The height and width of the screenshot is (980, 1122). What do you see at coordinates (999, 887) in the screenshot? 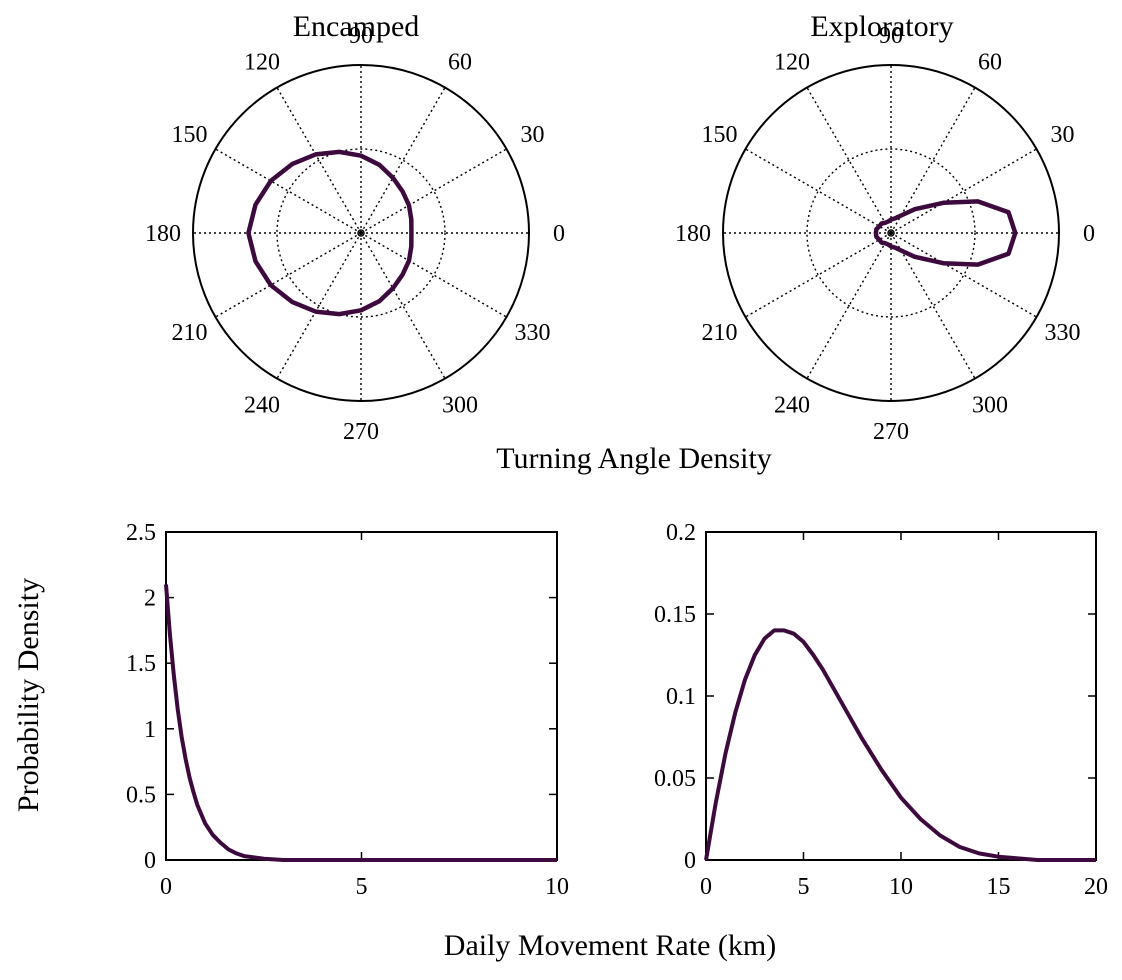
I see `x-tick-label: 15` at bounding box center [999, 887].